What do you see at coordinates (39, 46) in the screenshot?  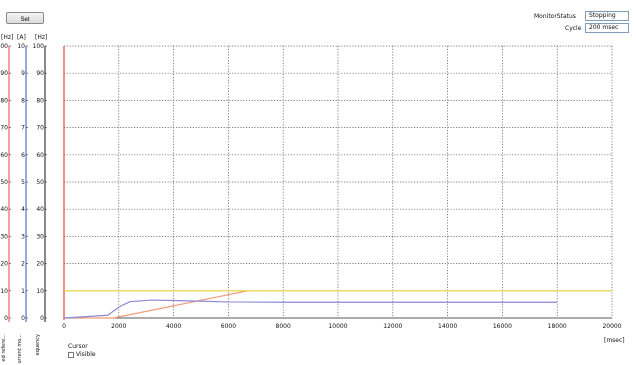 I see `y-tick-hz-right: 100` at bounding box center [39, 46].